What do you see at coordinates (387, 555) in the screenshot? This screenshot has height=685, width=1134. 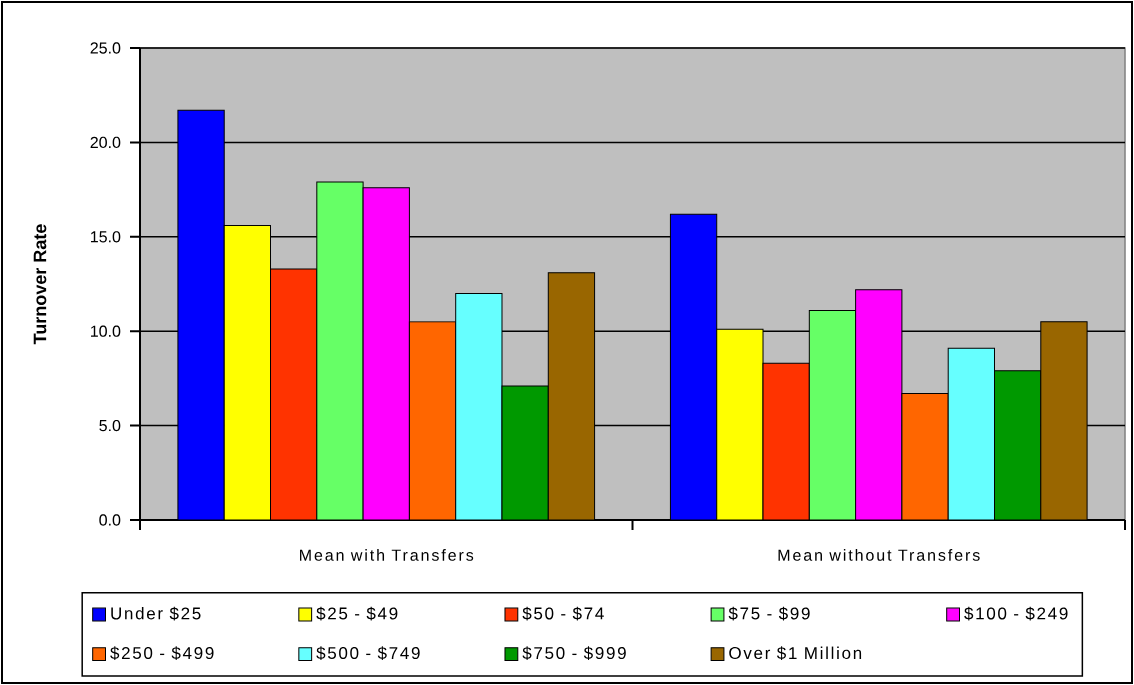 I see `x-tick-label: Mean with Transfers` at bounding box center [387, 555].